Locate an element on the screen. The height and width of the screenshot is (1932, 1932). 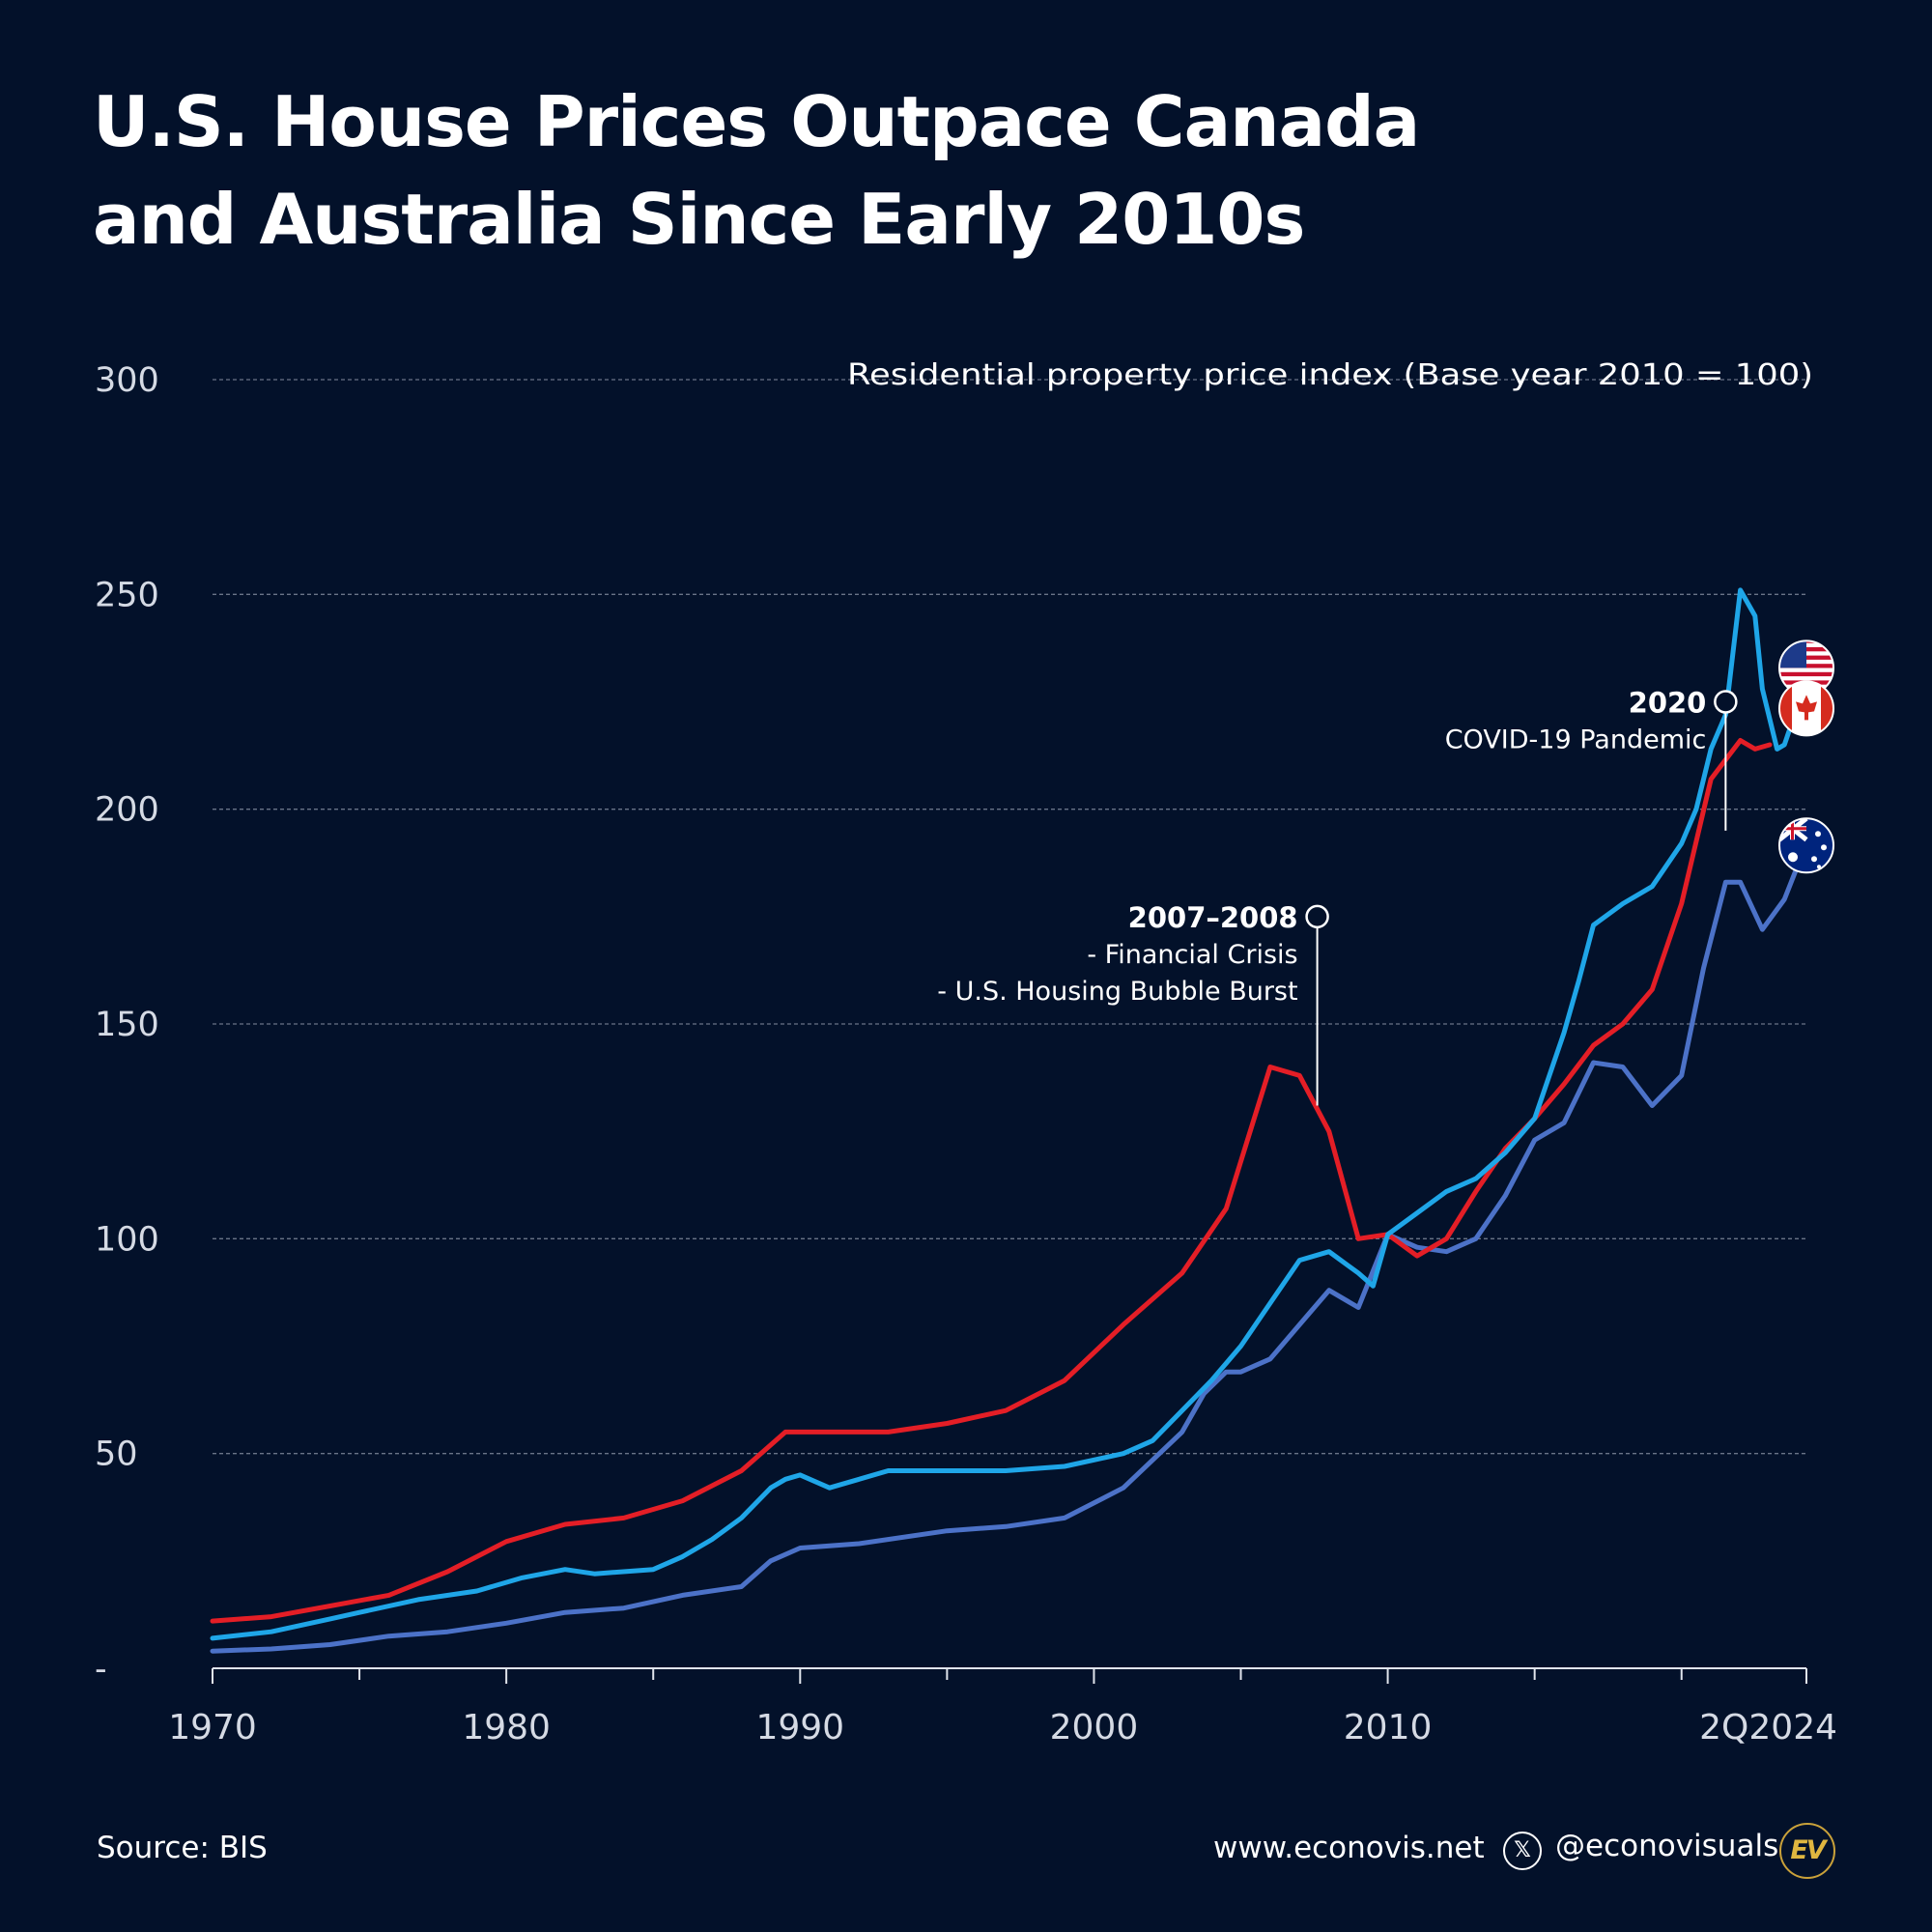
y-tick-label-50: 50 is located at coordinates (116, 1454).